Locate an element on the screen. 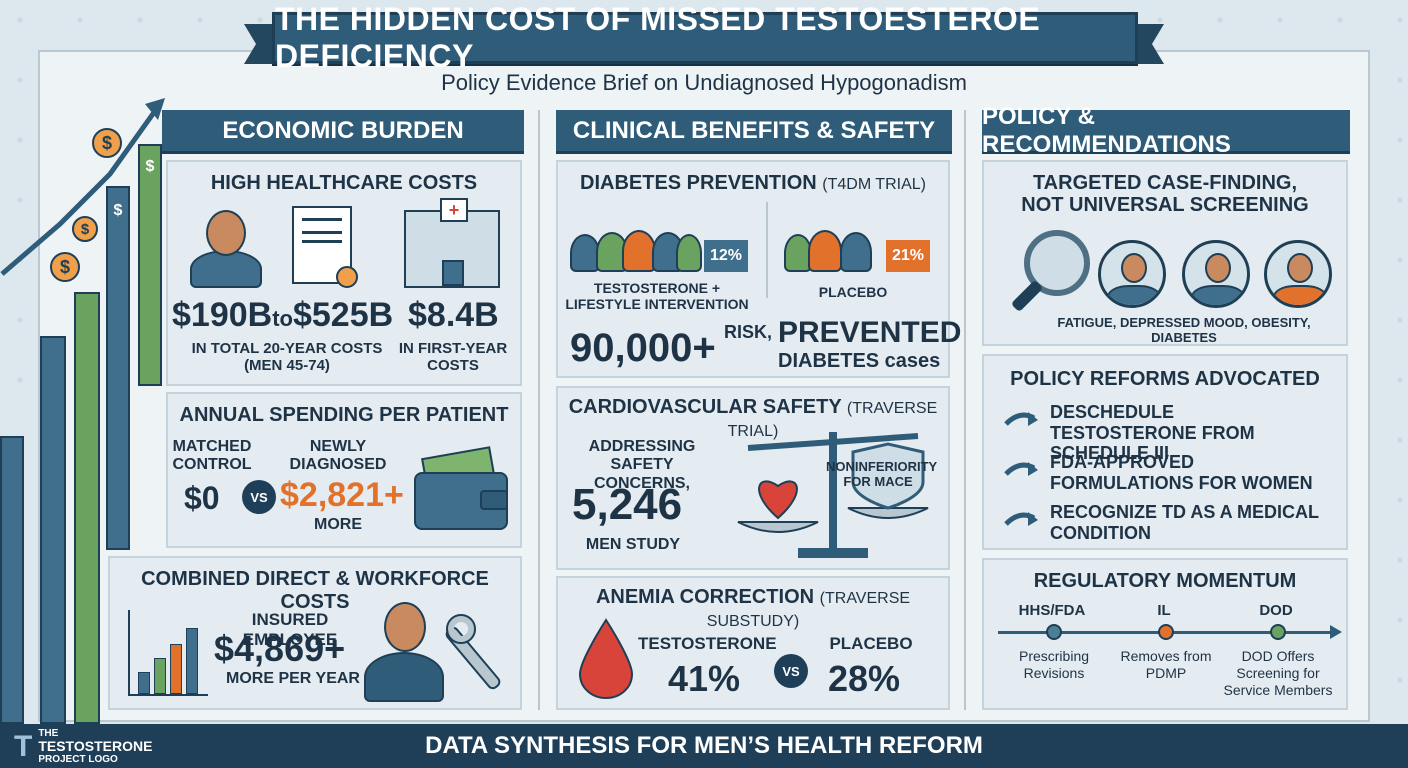  cost-range: $190Bto$525B is located at coordinates (282, 315).